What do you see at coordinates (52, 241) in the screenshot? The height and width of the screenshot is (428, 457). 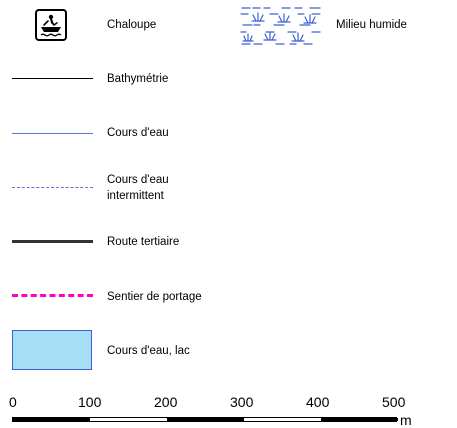 I see `tertiary-road-line-symbol` at bounding box center [52, 241].